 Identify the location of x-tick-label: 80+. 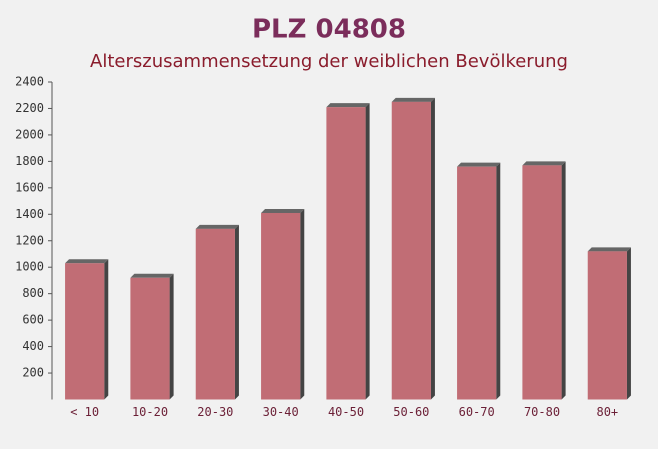
(607, 412).